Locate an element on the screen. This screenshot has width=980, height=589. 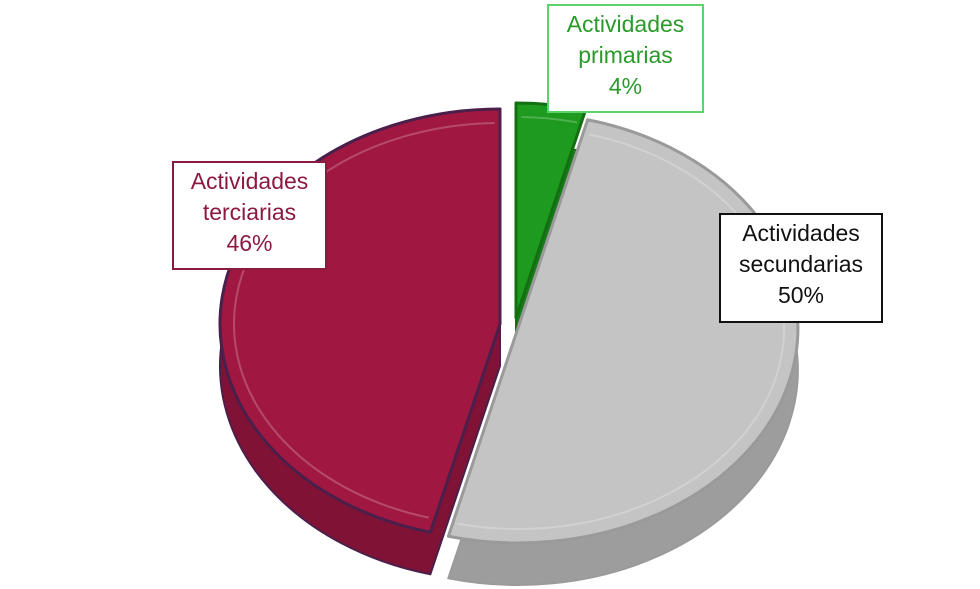
callout-actividades-secundarias: Actividades secundarias 50% is located at coordinates (801, 268).